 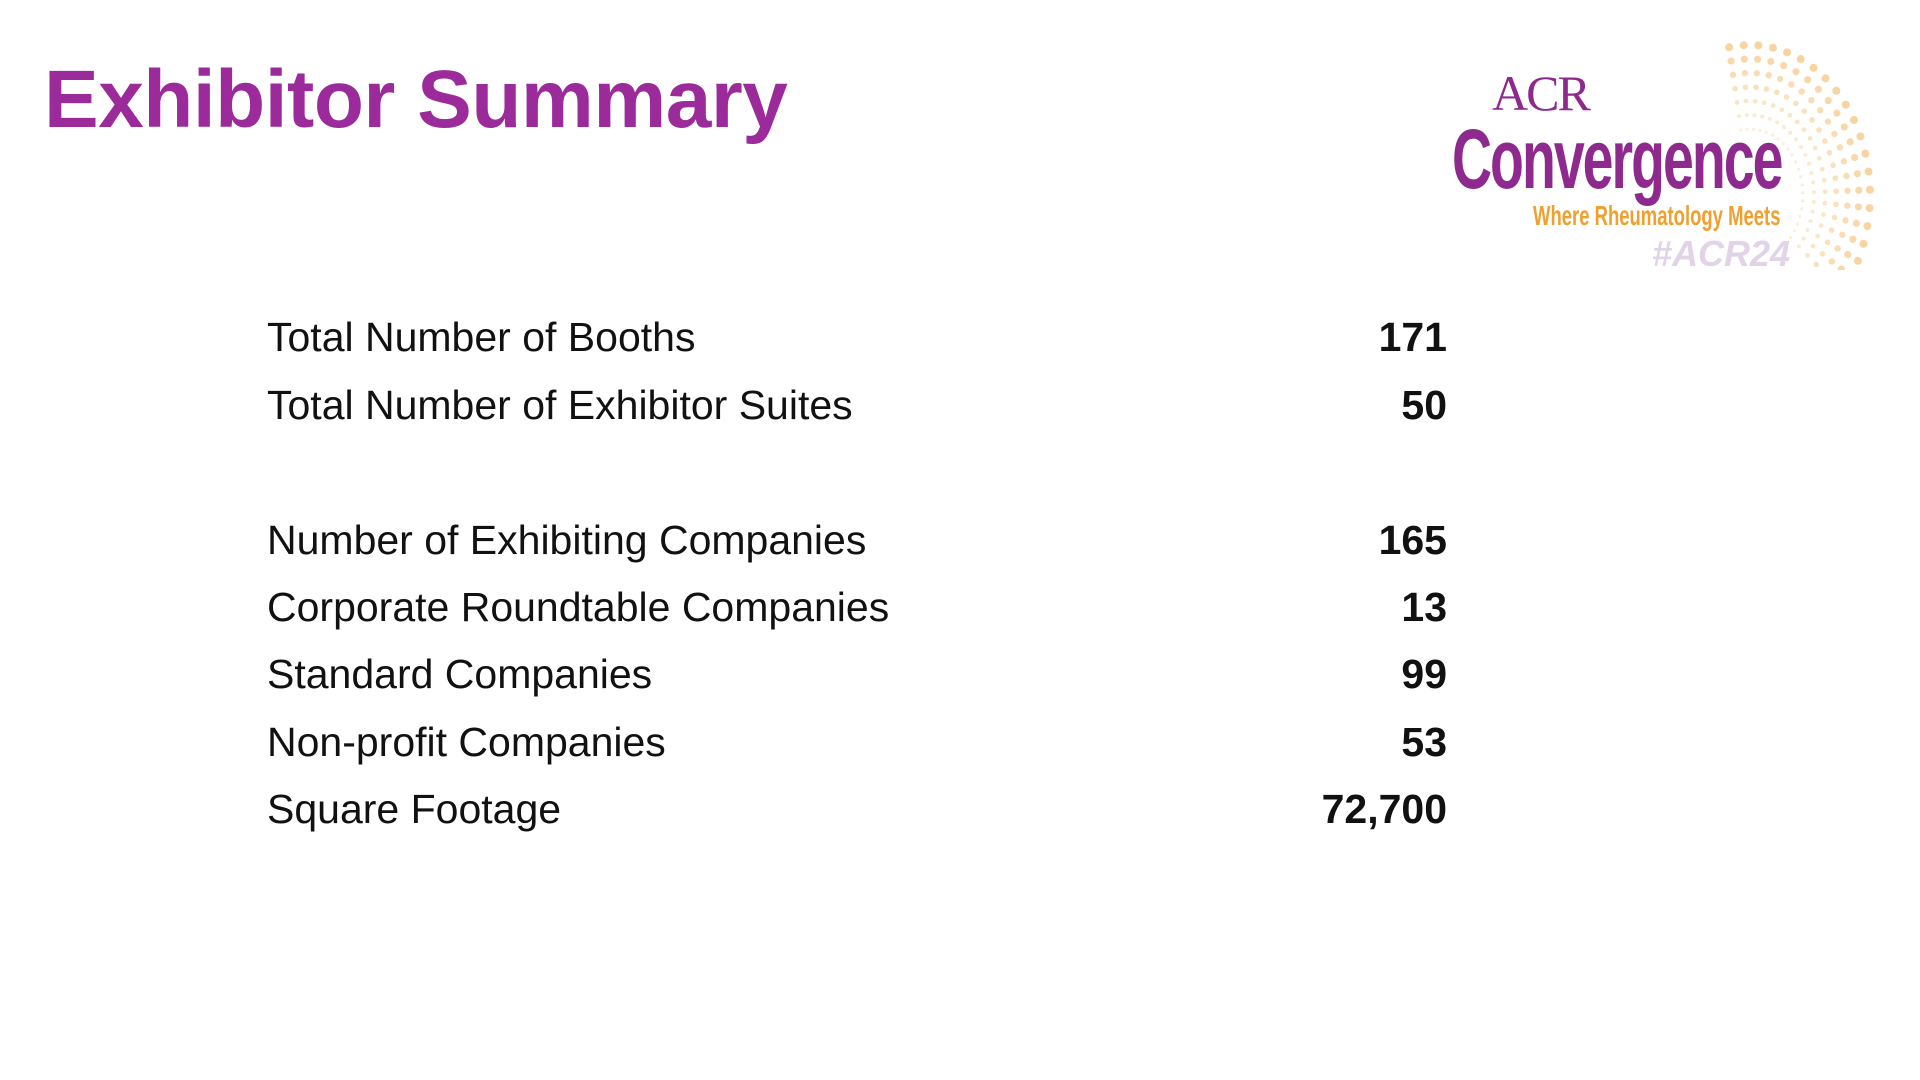 I want to click on row-value: 171, so click(x=1412, y=337).